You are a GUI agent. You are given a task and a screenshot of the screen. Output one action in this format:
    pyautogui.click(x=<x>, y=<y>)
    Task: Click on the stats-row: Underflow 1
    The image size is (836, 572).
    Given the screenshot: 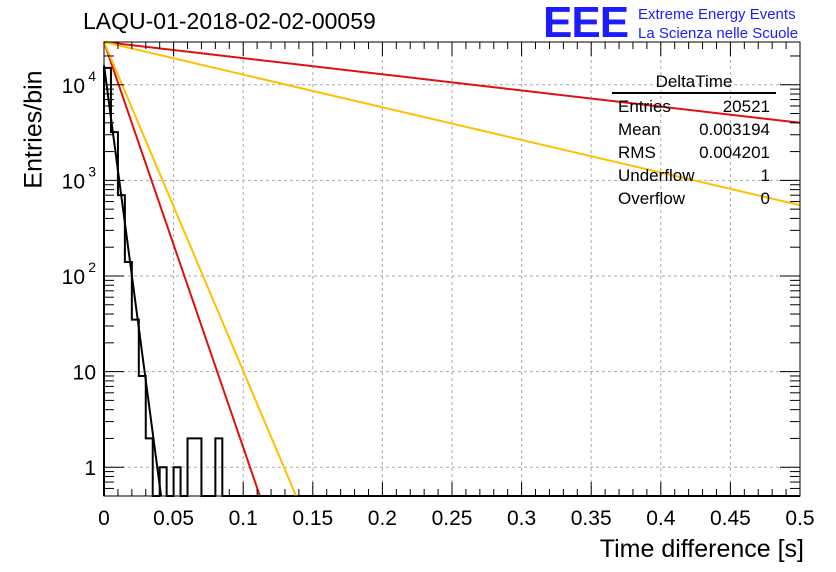 What is the action you would take?
    pyautogui.click(x=694, y=175)
    